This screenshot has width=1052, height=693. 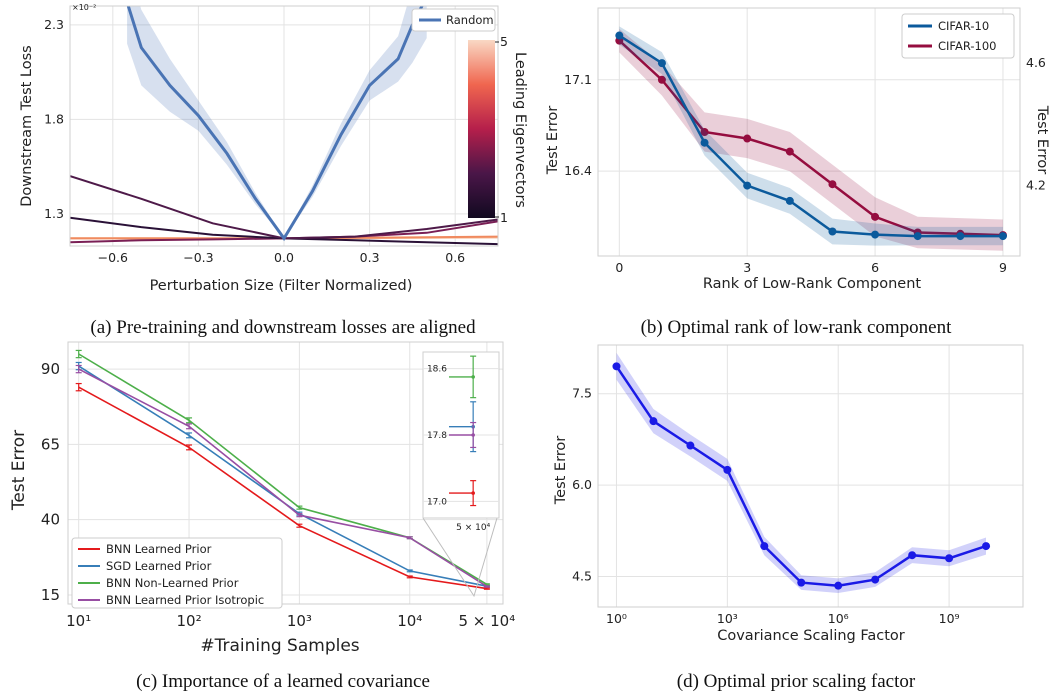 What do you see at coordinates (437, 370) in the screenshot?
I see `inset-y-tick-label: 18.6` at bounding box center [437, 370].